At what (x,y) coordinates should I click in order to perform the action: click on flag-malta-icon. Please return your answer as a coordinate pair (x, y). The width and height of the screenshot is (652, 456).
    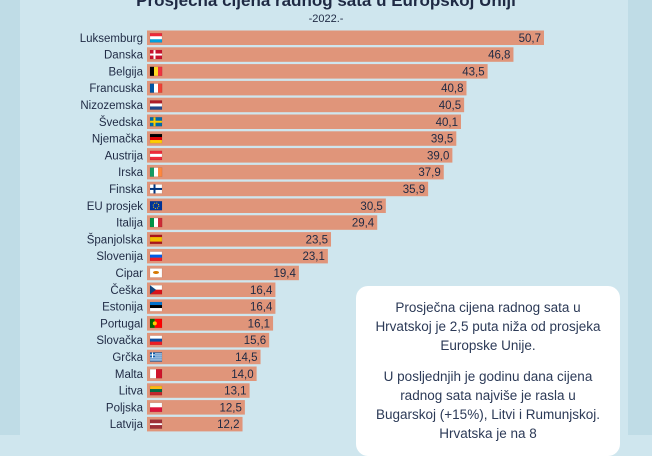
    Looking at the image, I should click on (156, 374).